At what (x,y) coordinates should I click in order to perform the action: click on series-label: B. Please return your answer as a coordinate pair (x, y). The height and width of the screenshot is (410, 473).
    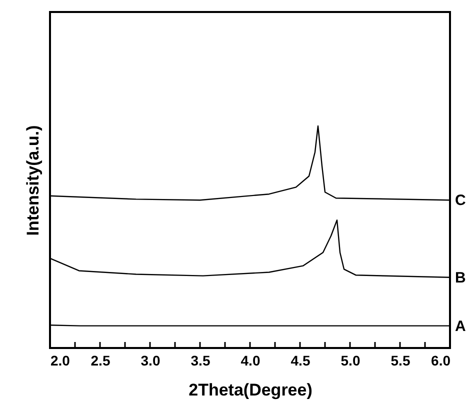
    Looking at the image, I should click on (460, 277).